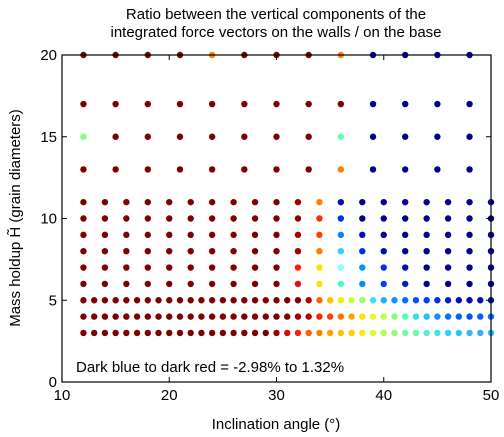  What do you see at coordinates (48, 137) in the screenshot?
I see `y-tick-label: 15` at bounding box center [48, 137].